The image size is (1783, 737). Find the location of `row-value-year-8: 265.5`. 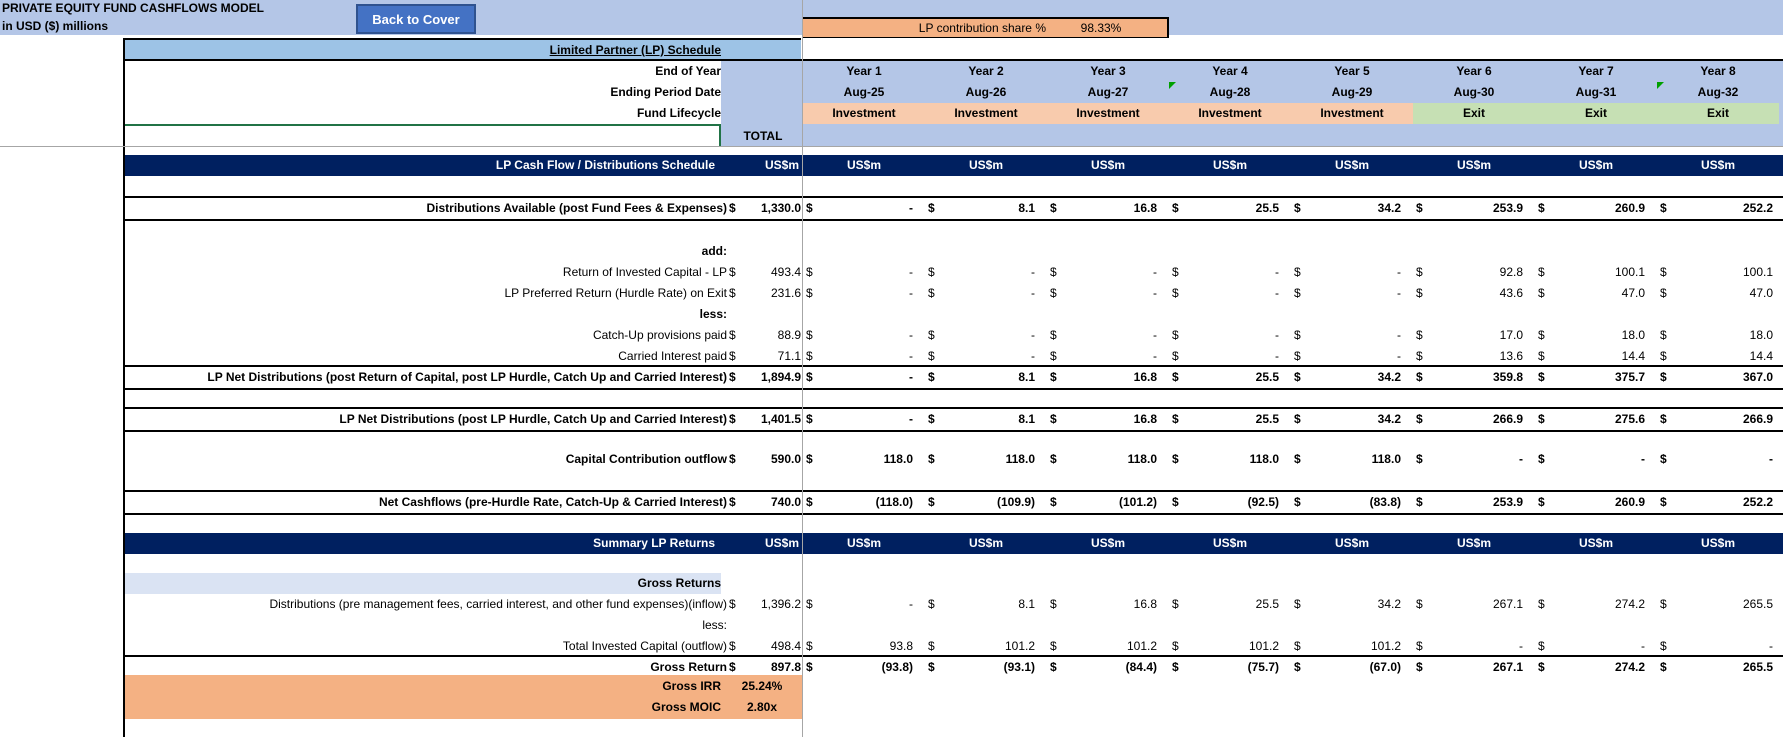

row-value-year-8: 265.5 is located at coordinates (1757, 604).